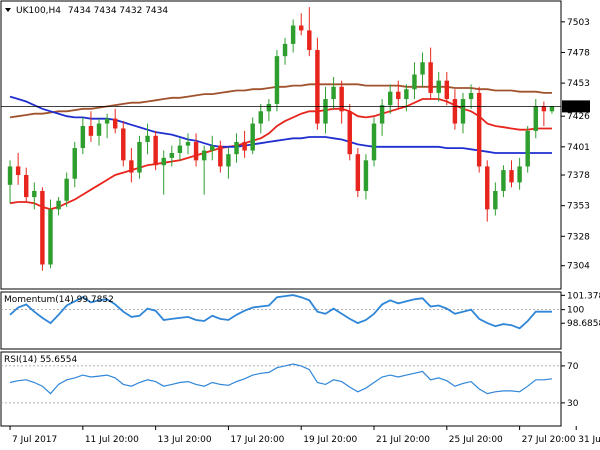  I want to click on time-tick-label: 21 Jul 20:00, so click(403, 440).